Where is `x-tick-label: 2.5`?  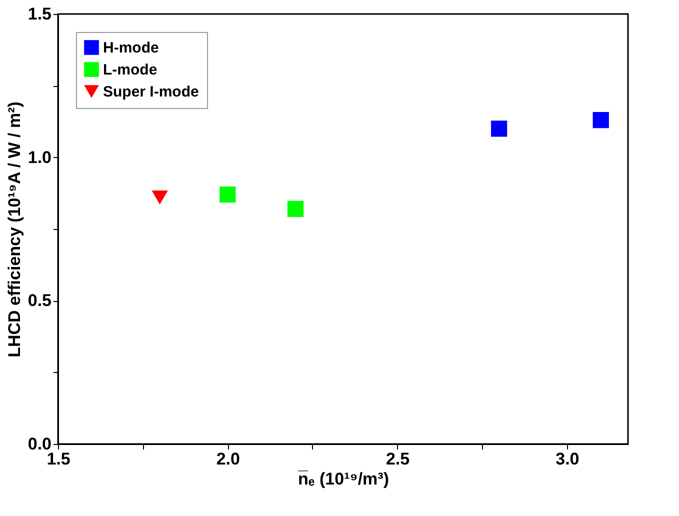
x-tick-label: 2.5 is located at coordinates (398, 459).